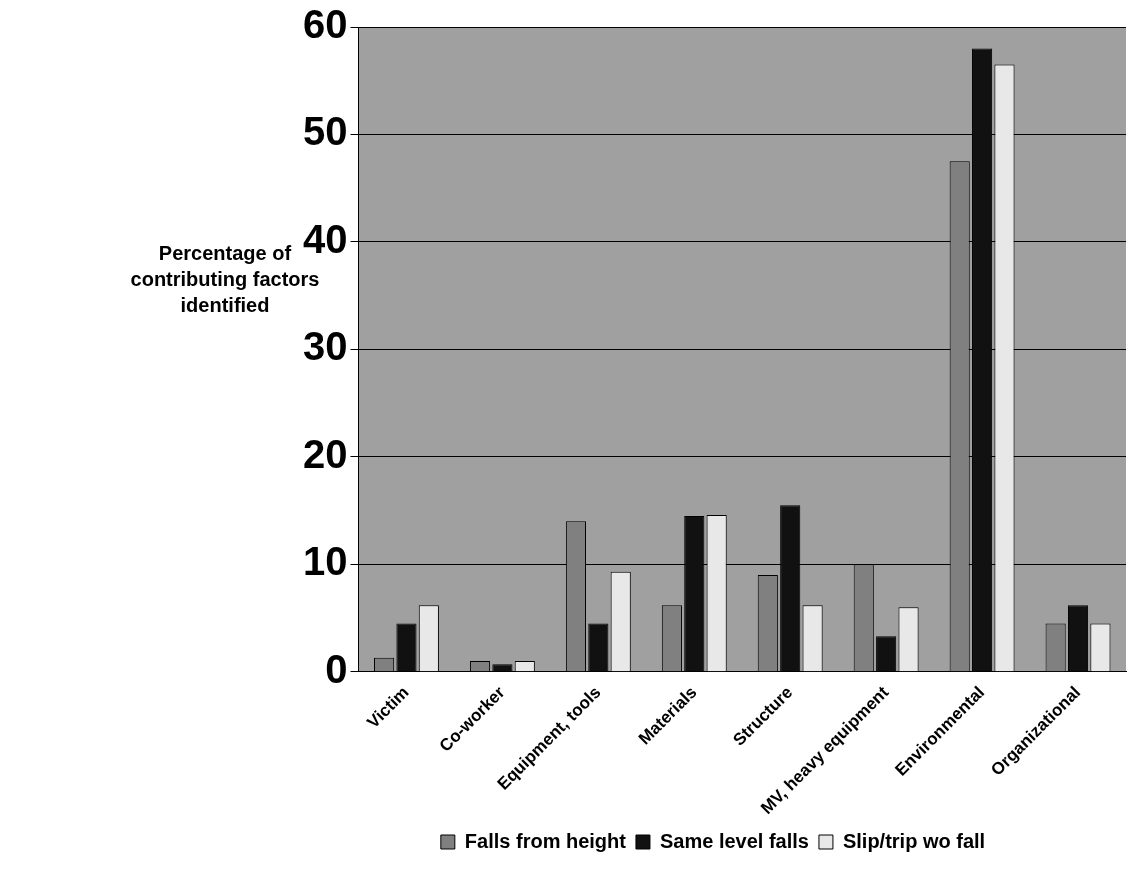 This screenshot has height=872, width=1146. I want to click on legend-label: Slip/trip wo fall, so click(914, 840).